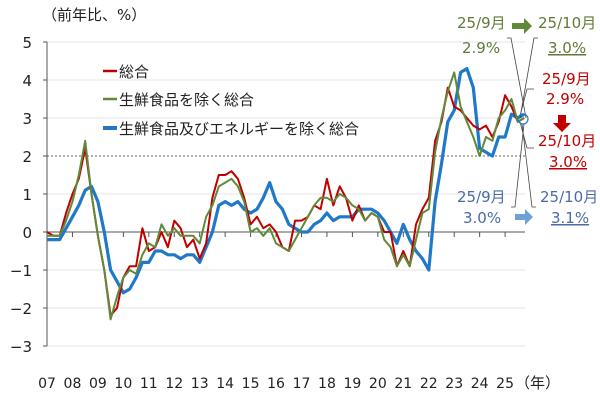 The image size is (600, 405). What do you see at coordinates (482, 218) in the screenshot?
I see `blue-from-value: 3.0%` at bounding box center [482, 218].